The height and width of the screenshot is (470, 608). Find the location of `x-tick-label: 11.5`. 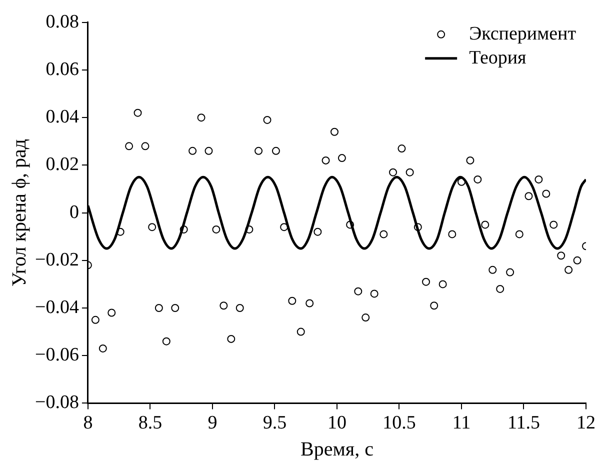

x-tick-label: 11.5 is located at coordinates (523, 423).